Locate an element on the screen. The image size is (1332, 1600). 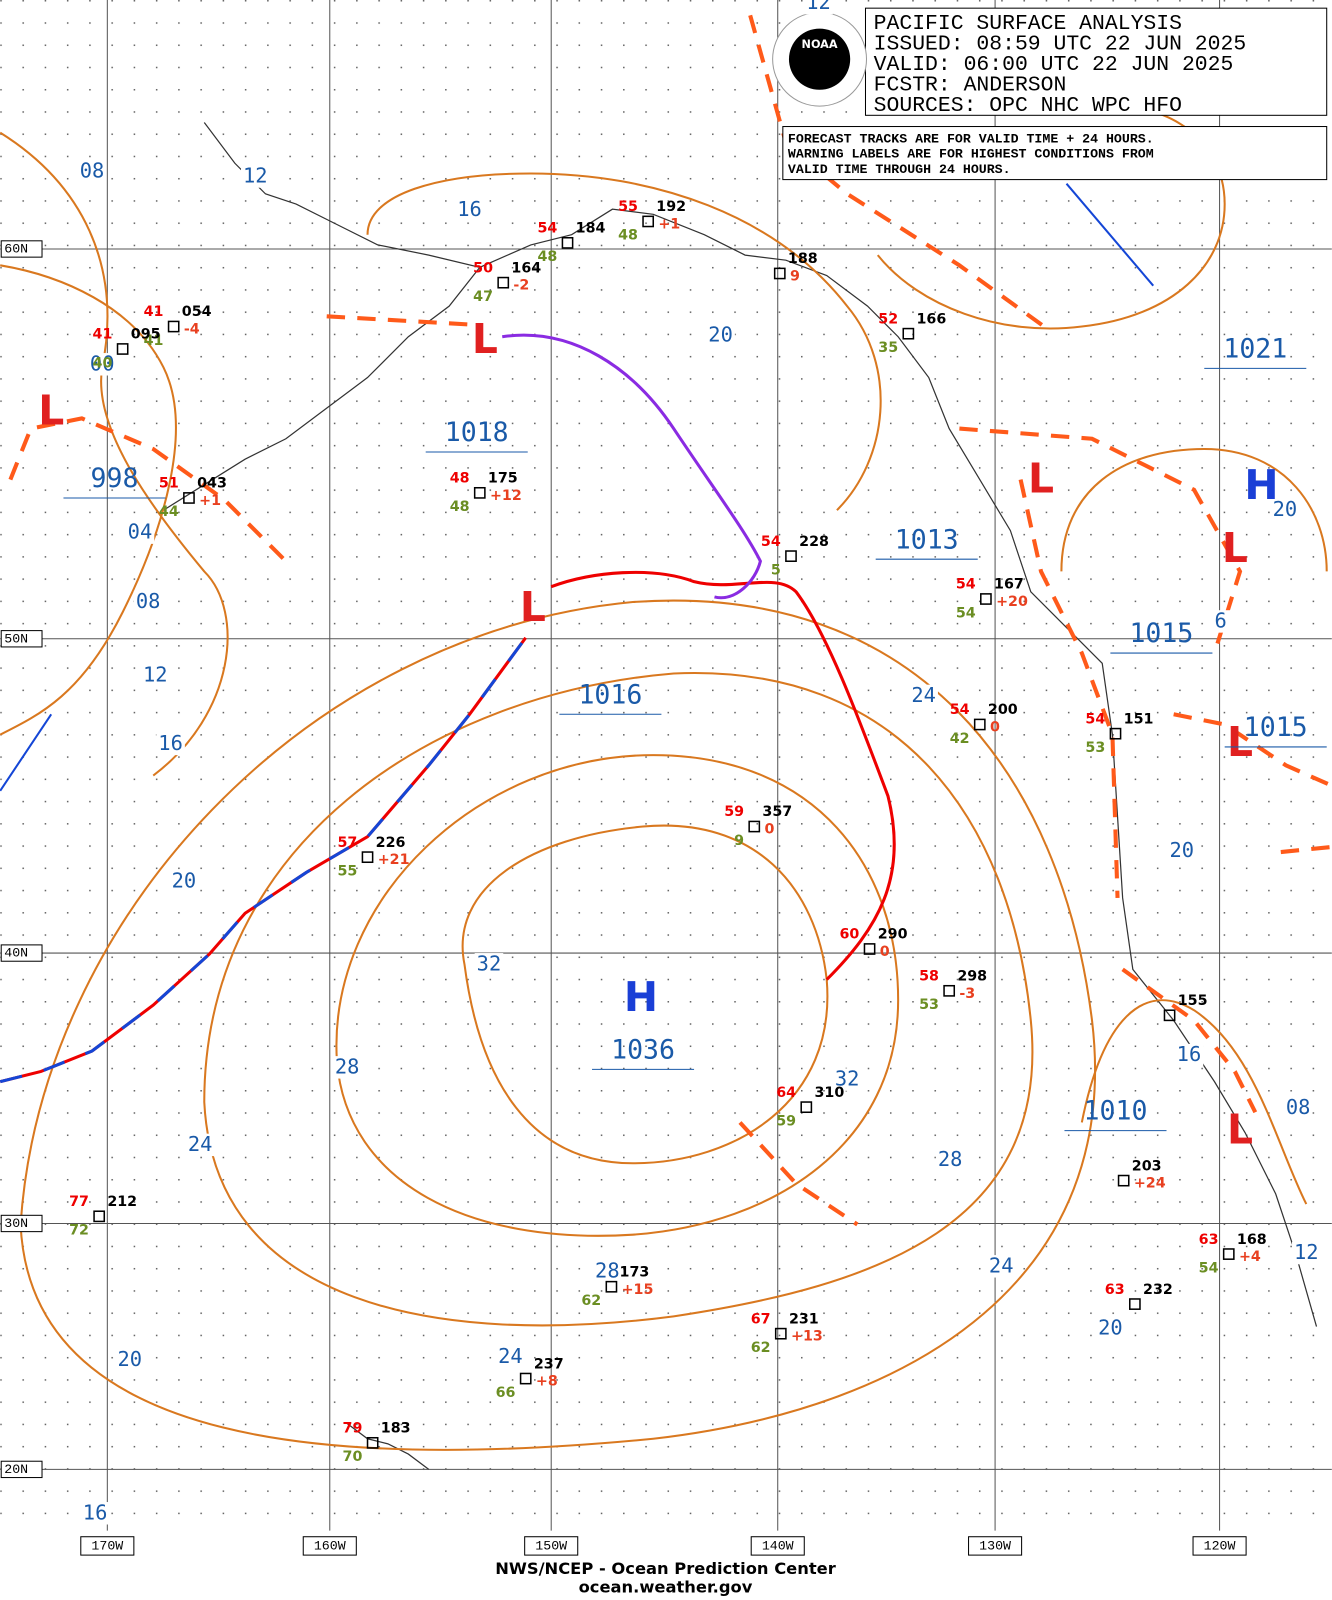
station-tendency: +13 is located at coordinates (807, 1337).